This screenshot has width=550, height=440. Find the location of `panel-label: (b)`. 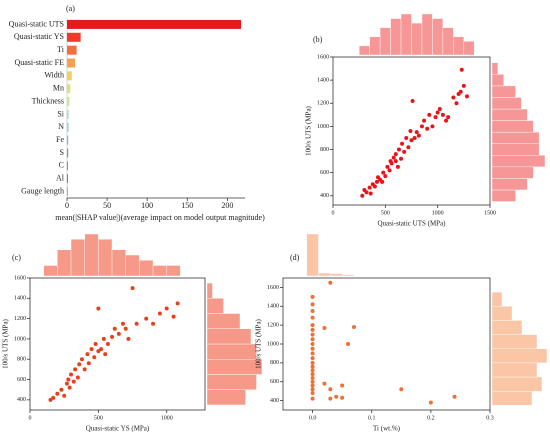

panel-label: (b) is located at coordinates (318, 39).